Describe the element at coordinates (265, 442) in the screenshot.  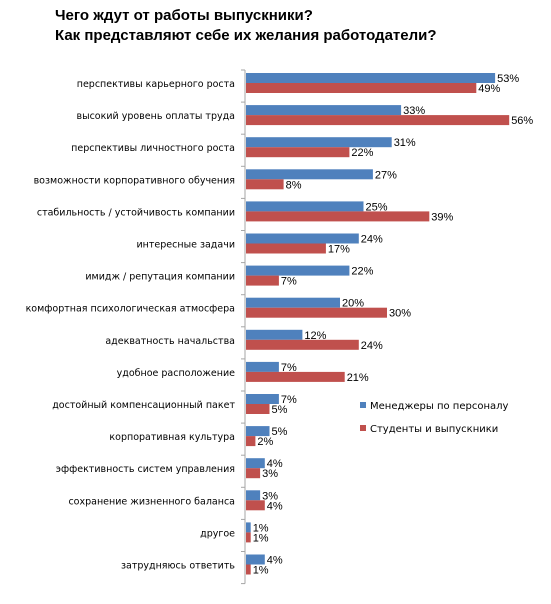
I see `data-label: 2%` at that location.